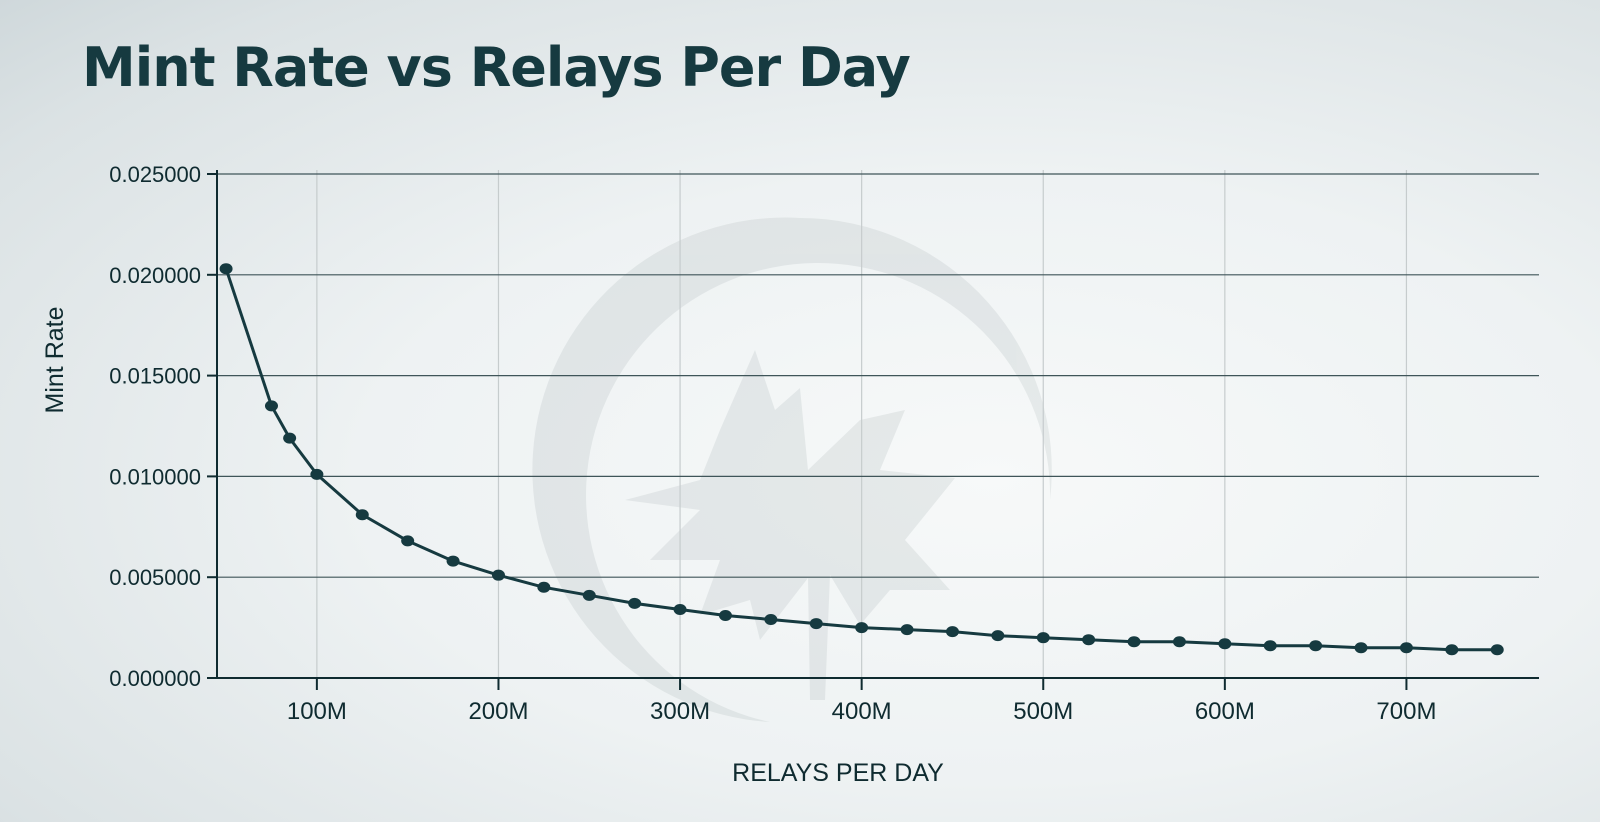 The height and width of the screenshot is (822, 1600). What do you see at coordinates (1225, 711) in the screenshot?
I see `x-tick-label: 600M` at bounding box center [1225, 711].